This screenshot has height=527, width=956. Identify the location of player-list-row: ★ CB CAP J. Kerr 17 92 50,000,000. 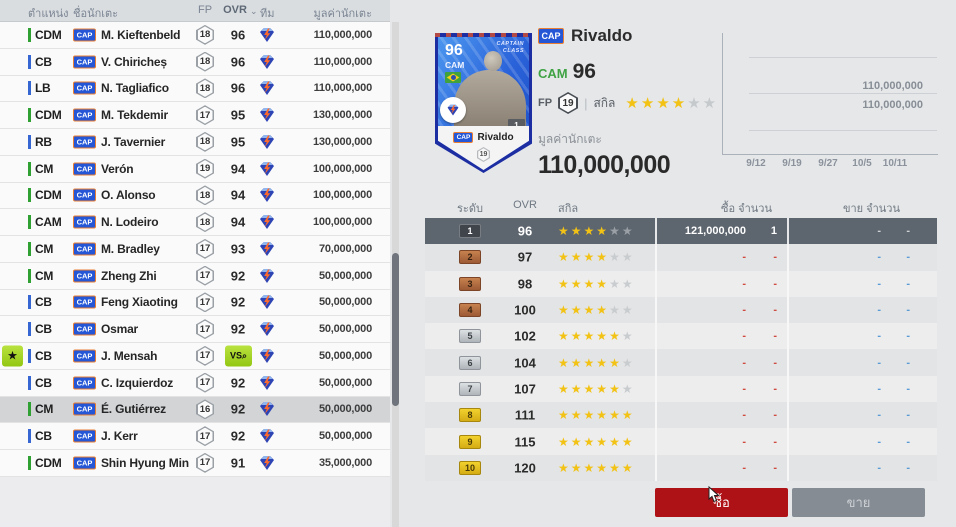
(195, 436).